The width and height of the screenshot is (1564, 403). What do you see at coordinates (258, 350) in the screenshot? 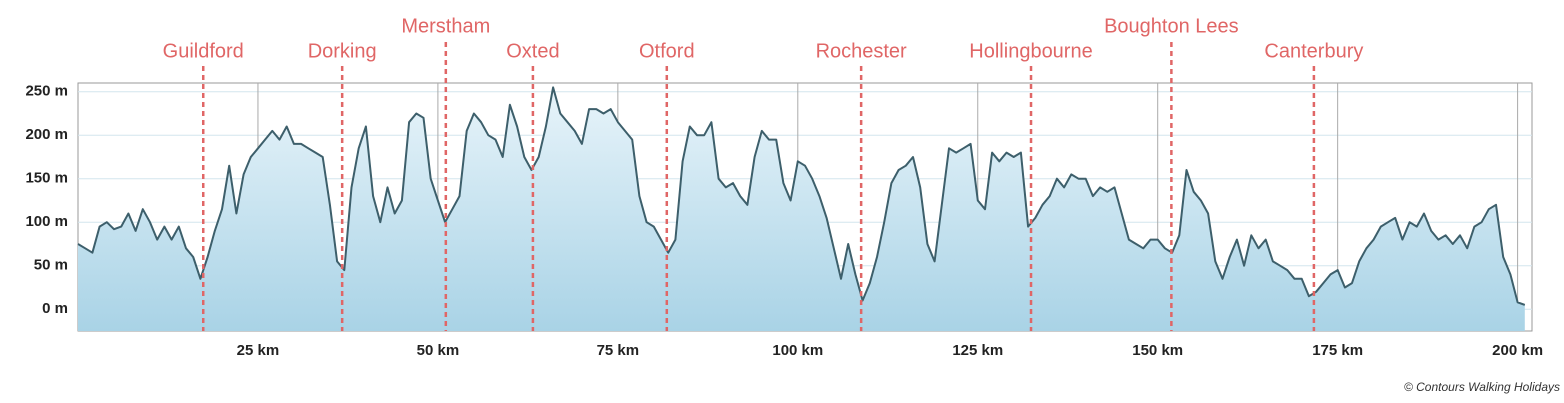
I see `x-tick-label: 25 km` at bounding box center [258, 350].